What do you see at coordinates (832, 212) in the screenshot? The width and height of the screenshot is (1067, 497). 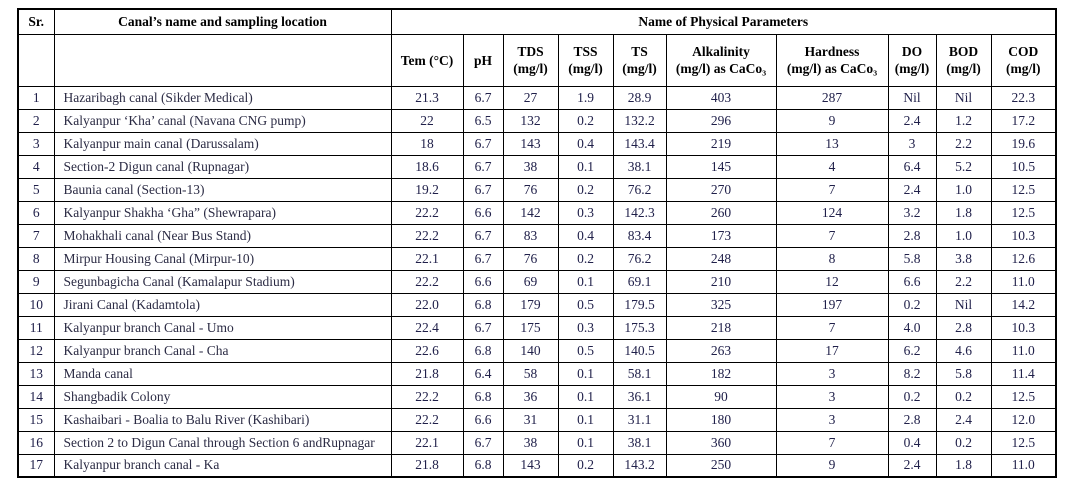 I see `value-cell: 124` at bounding box center [832, 212].